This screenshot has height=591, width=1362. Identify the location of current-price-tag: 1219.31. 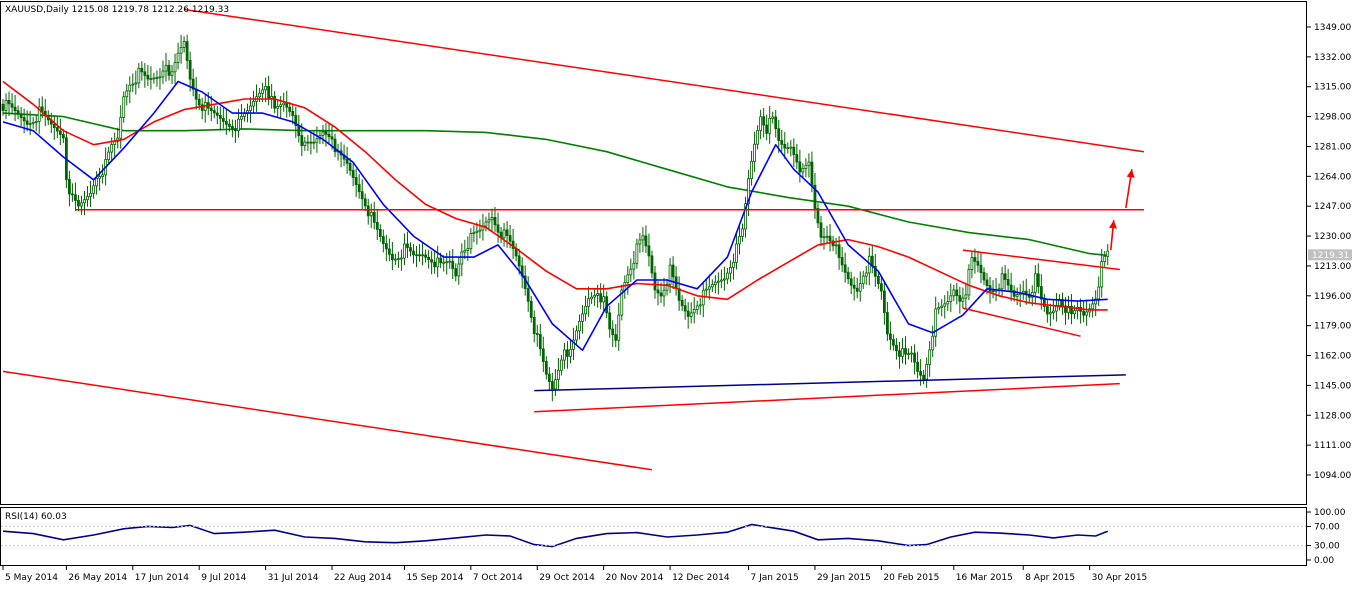
(1330, 255).